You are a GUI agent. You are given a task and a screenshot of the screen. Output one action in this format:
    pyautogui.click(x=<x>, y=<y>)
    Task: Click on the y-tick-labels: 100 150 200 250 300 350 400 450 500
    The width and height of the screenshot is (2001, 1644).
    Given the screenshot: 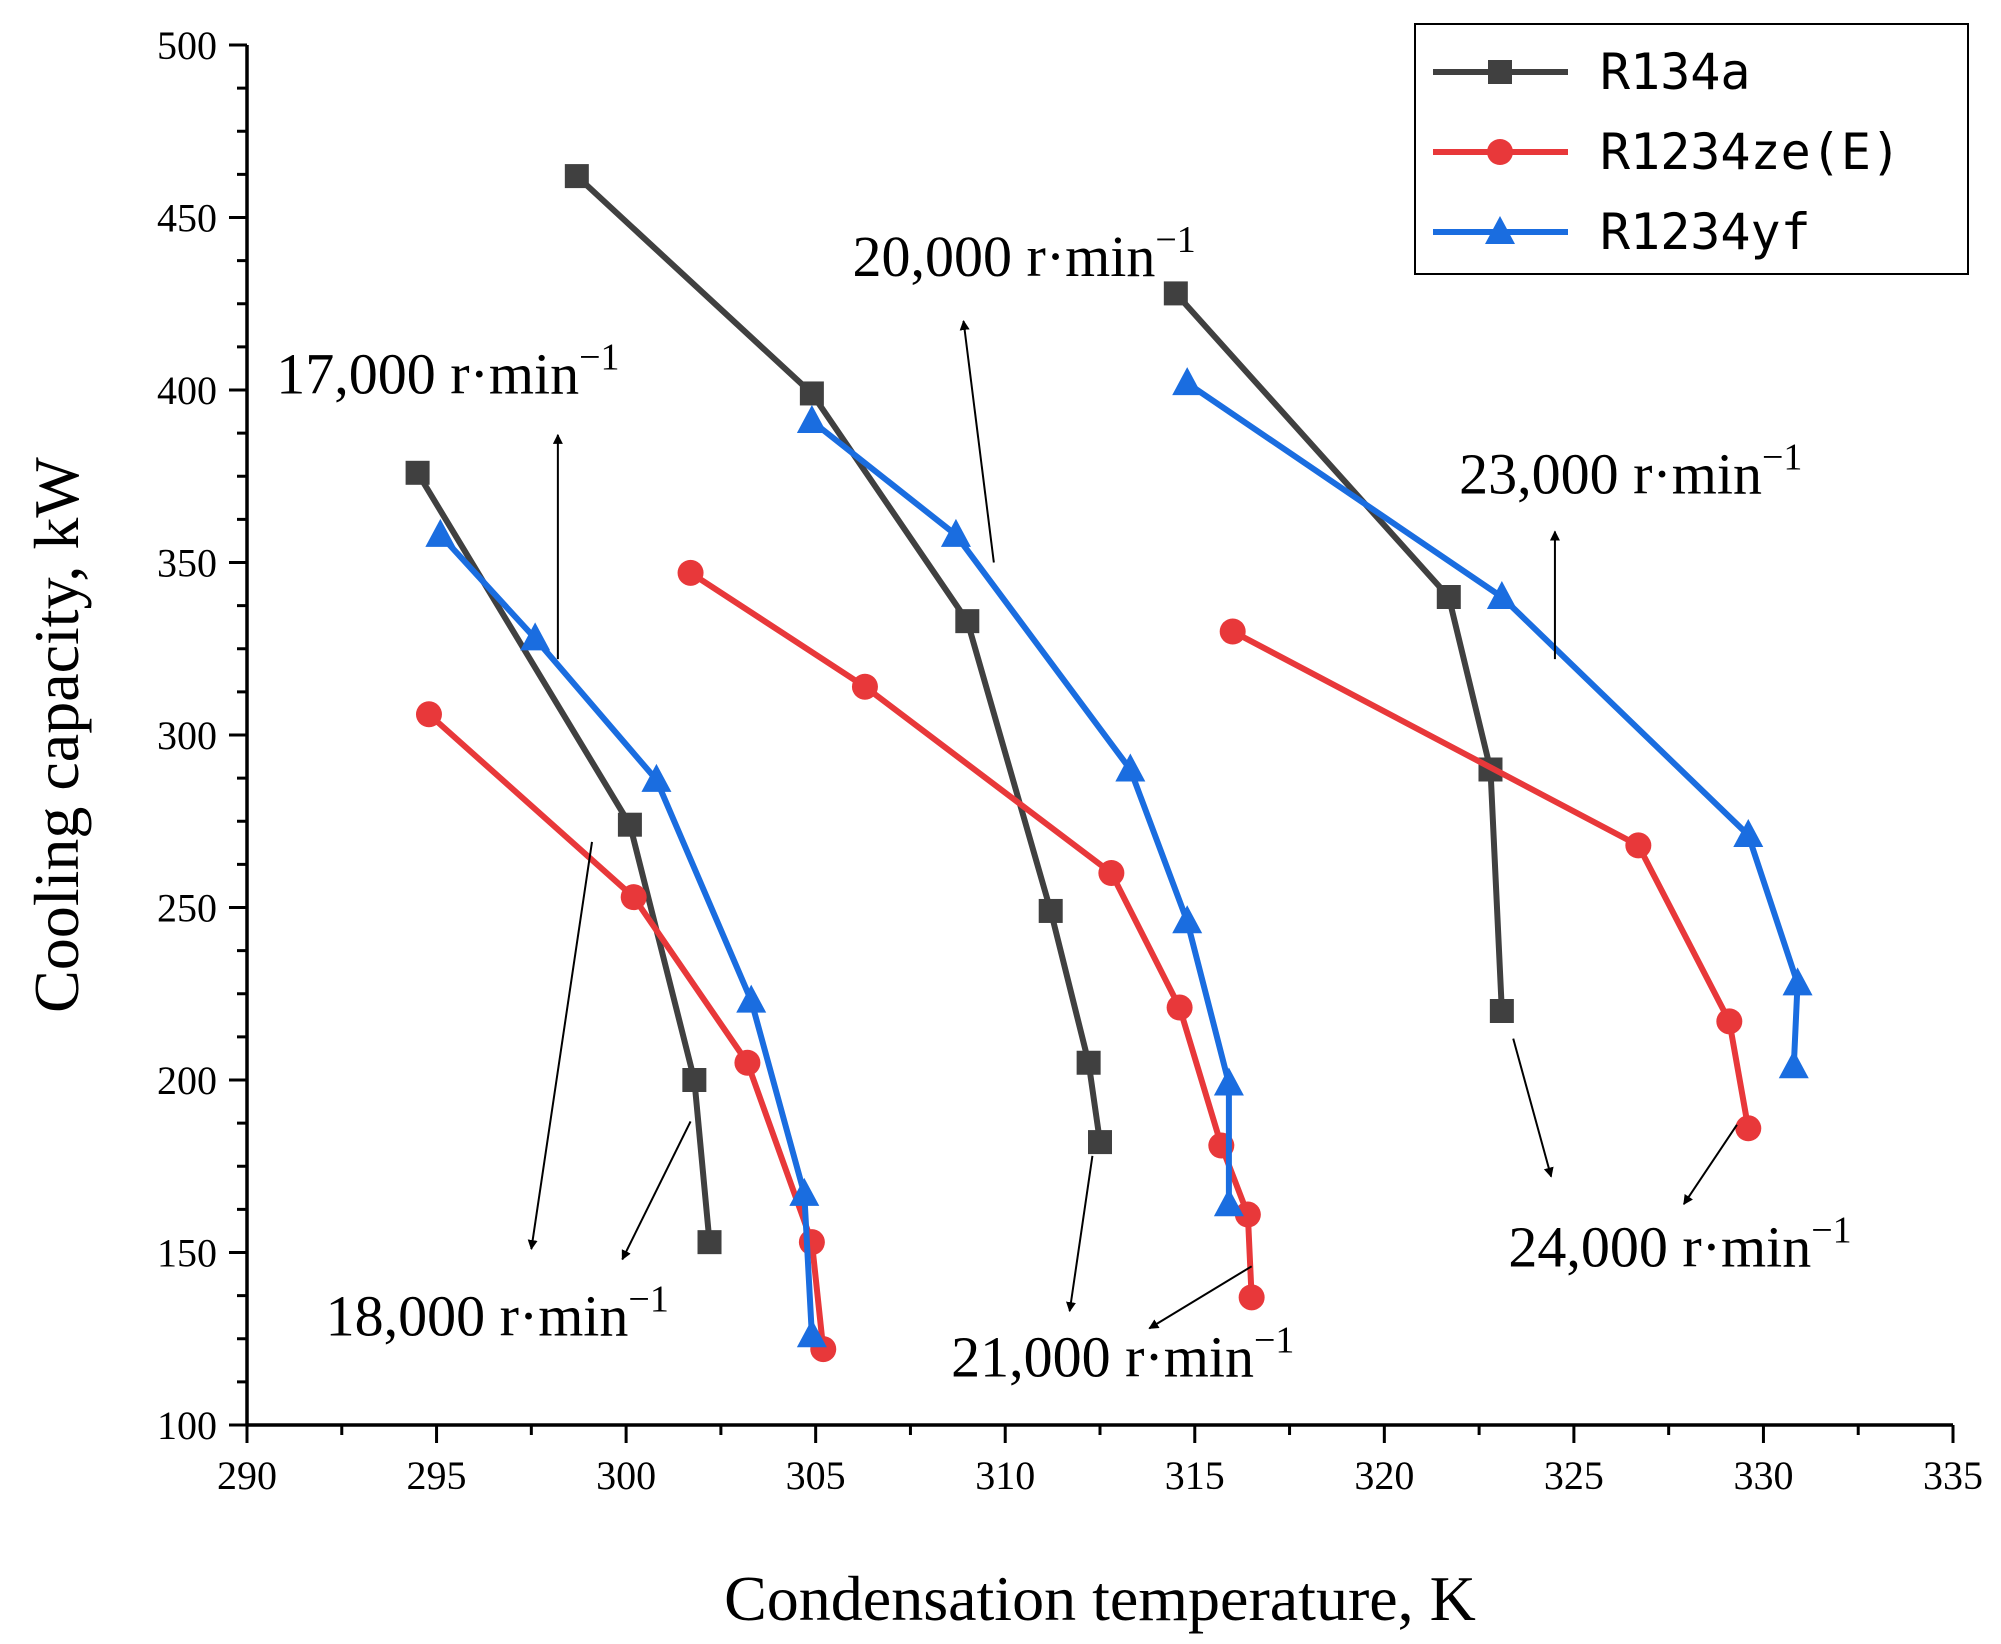 What is the action you would take?
    pyautogui.click(x=187, y=735)
    